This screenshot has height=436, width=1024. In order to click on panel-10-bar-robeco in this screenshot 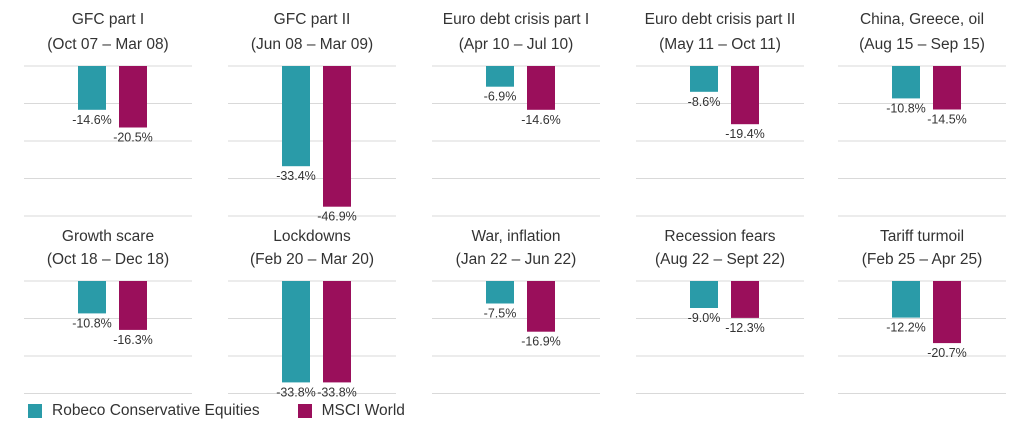, I will do `click(906, 299)`.